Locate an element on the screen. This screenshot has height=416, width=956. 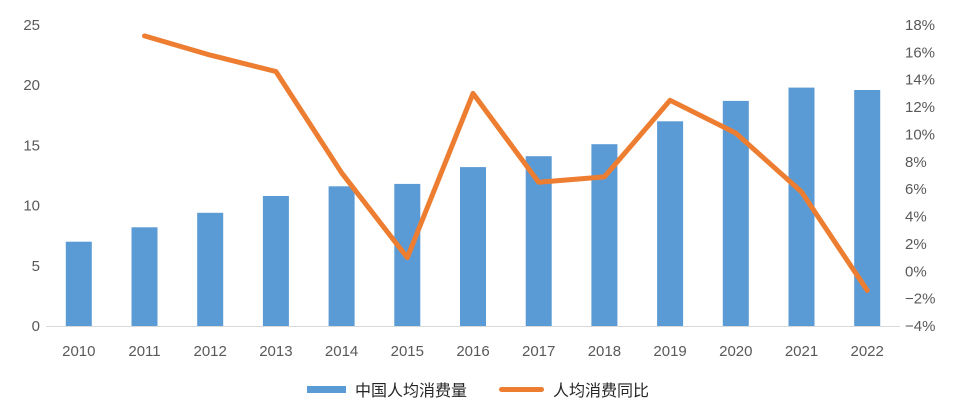
legend-item-bar-series: 中国人均消费量 is located at coordinates (386, 389).